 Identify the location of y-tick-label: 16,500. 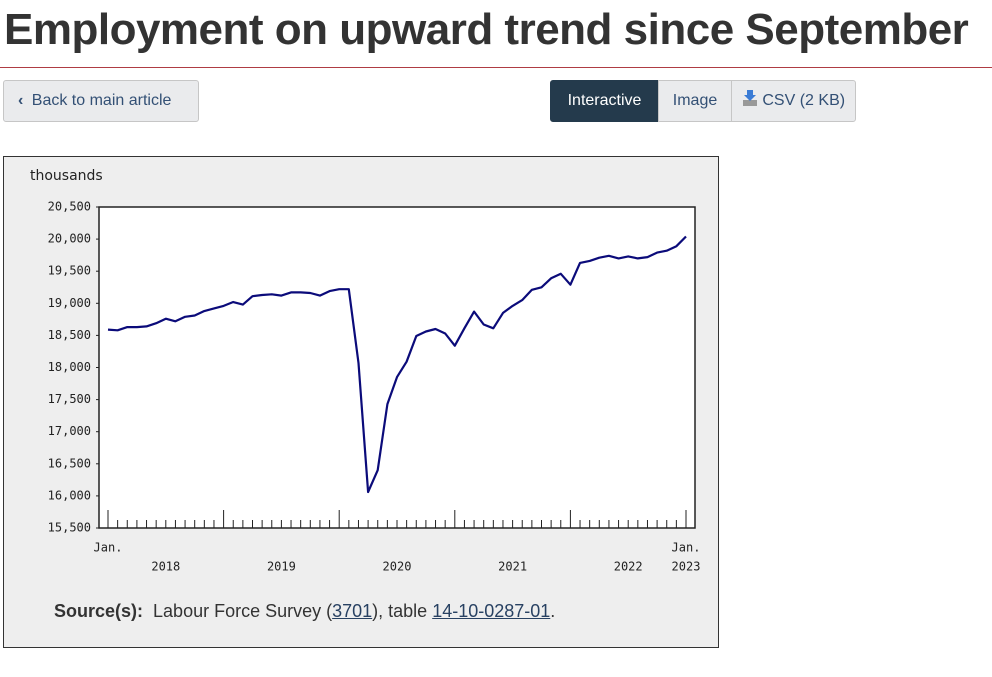
(69, 463).